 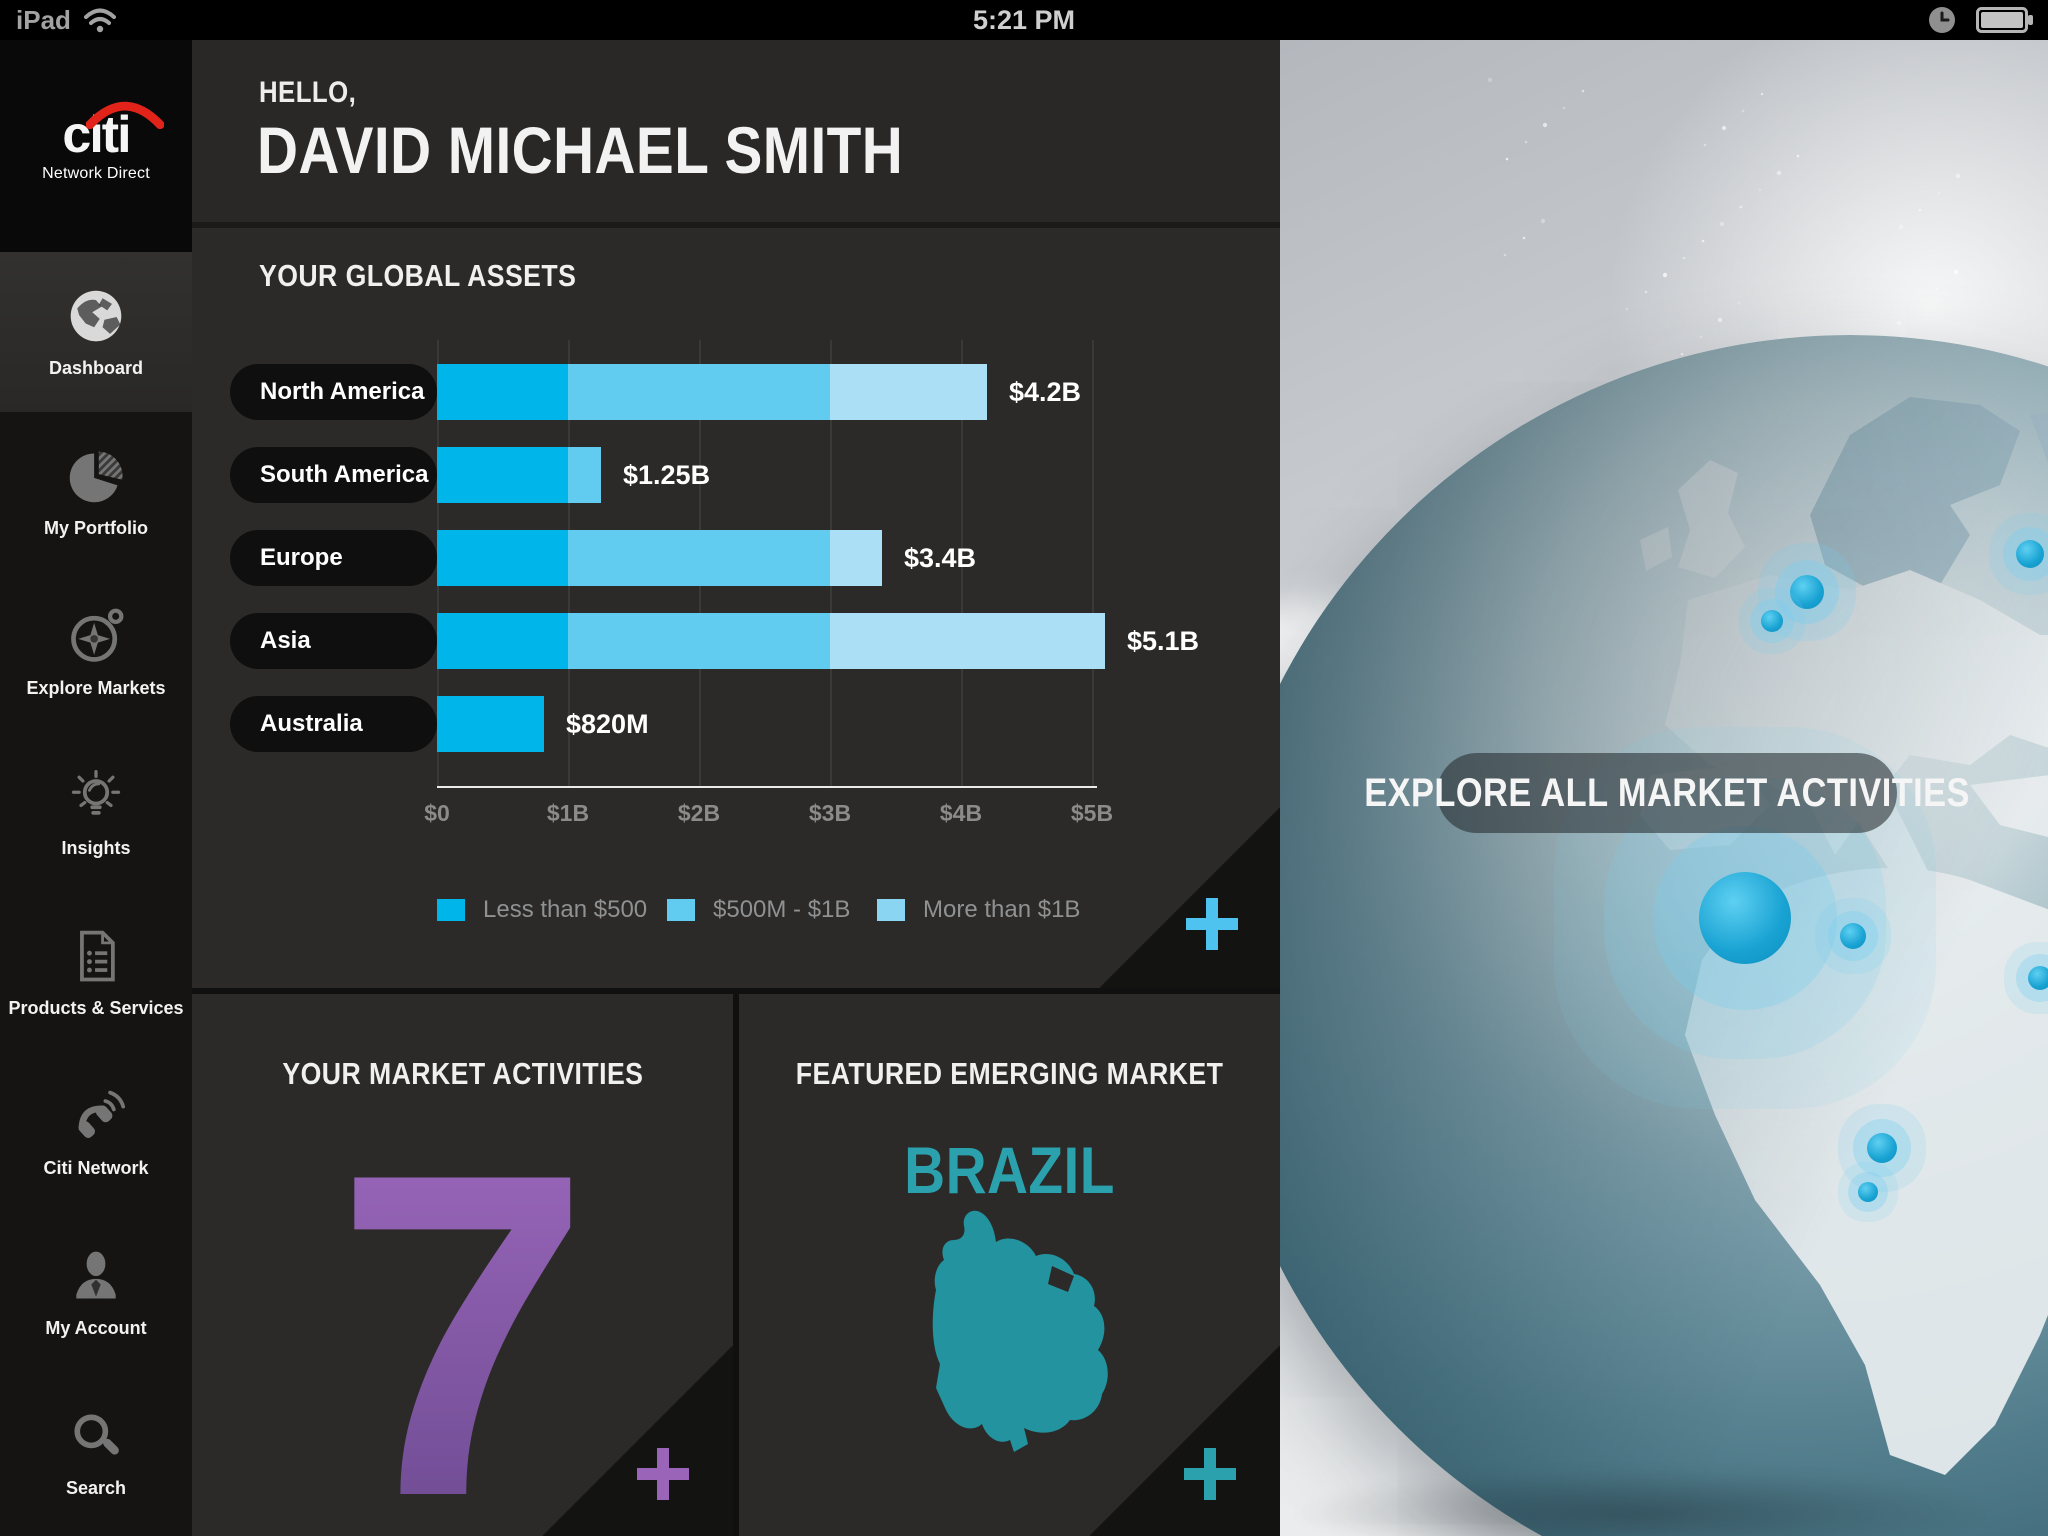 What do you see at coordinates (344, 474) in the screenshot?
I see `category-label: South America` at bounding box center [344, 474].